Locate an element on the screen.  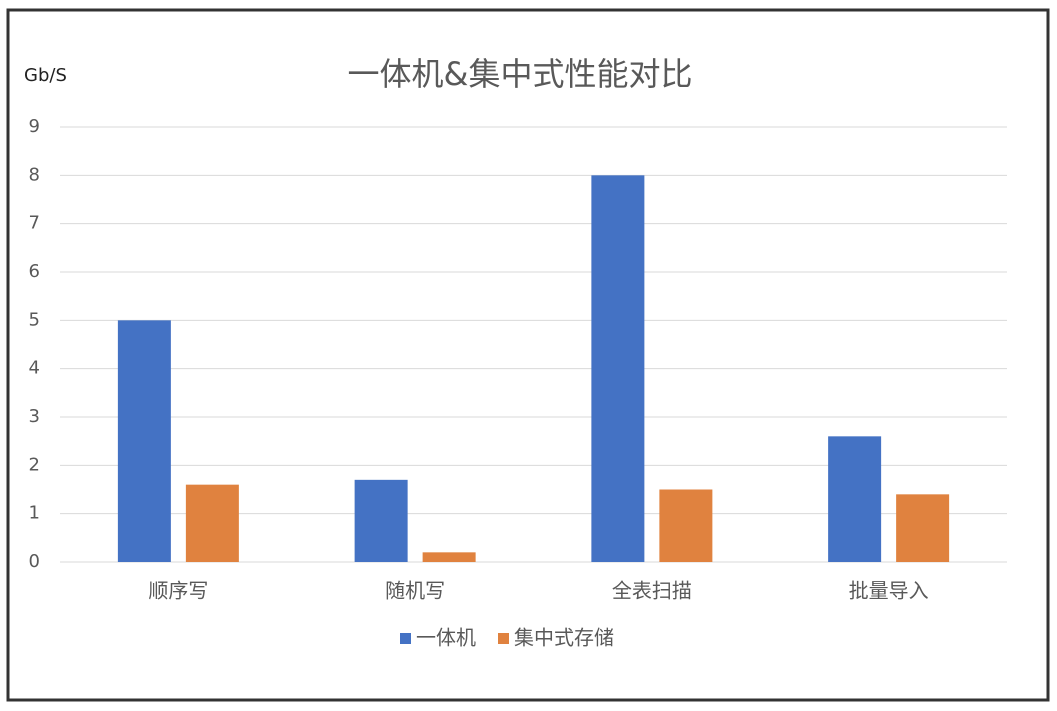
legend-label: 集中式存储 is located at coordinates (564, 638).